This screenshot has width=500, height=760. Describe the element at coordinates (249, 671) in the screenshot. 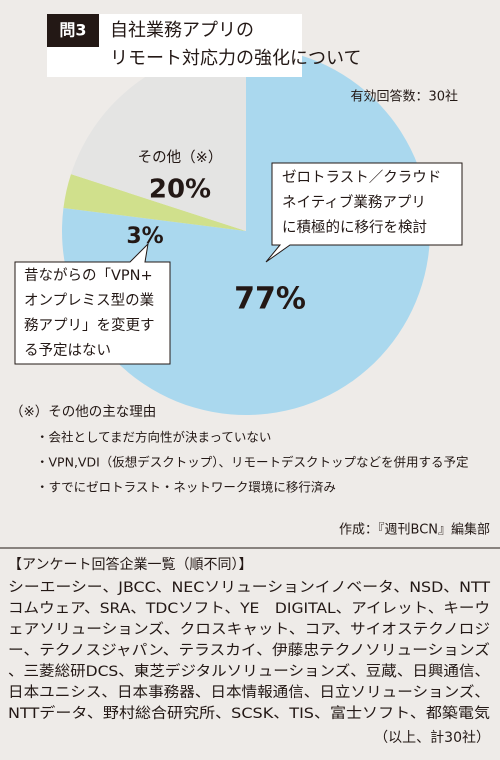

I see `company-line: 、三菱総研DCS、東芝デジタルソリューションズ、豆蔵、日興通信、` at that location.